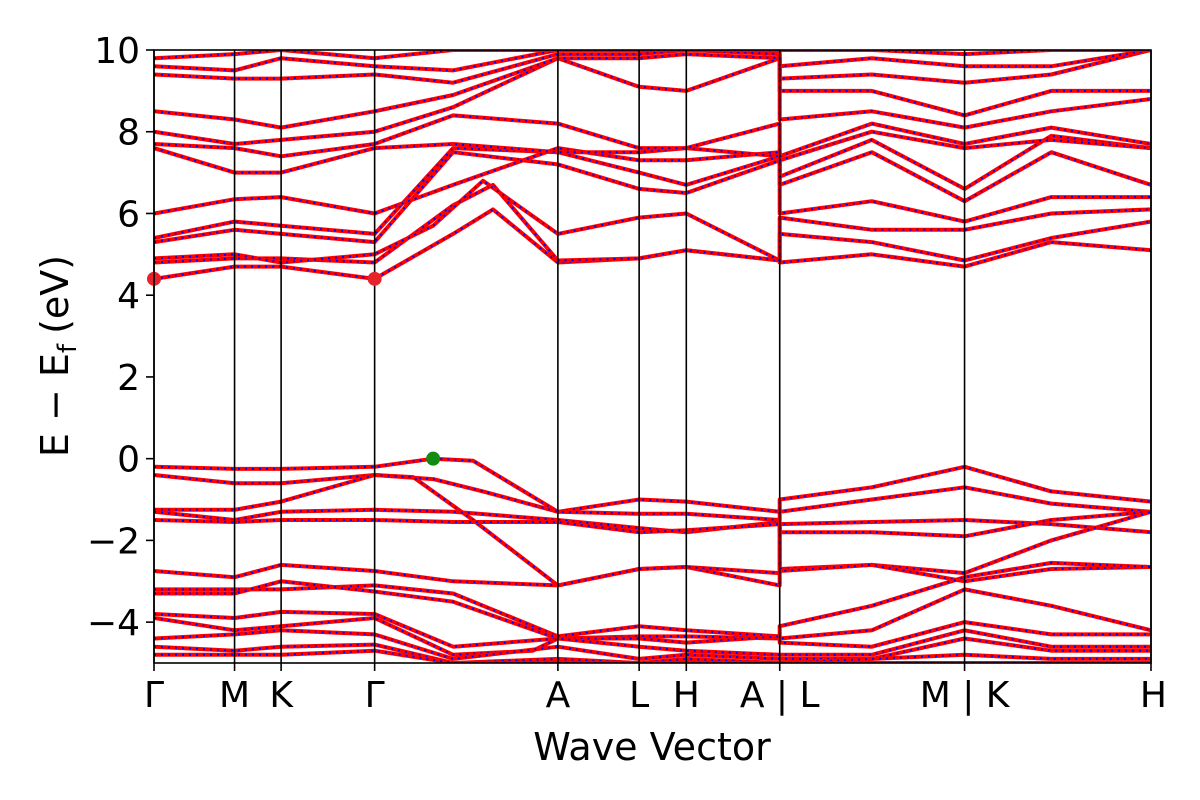 The width and height of the screenshot is (1200, 800). Describe the element at coordinates (55, 294) in the screenshot. I see `y-axis-label-unit: (eV)` at that location.